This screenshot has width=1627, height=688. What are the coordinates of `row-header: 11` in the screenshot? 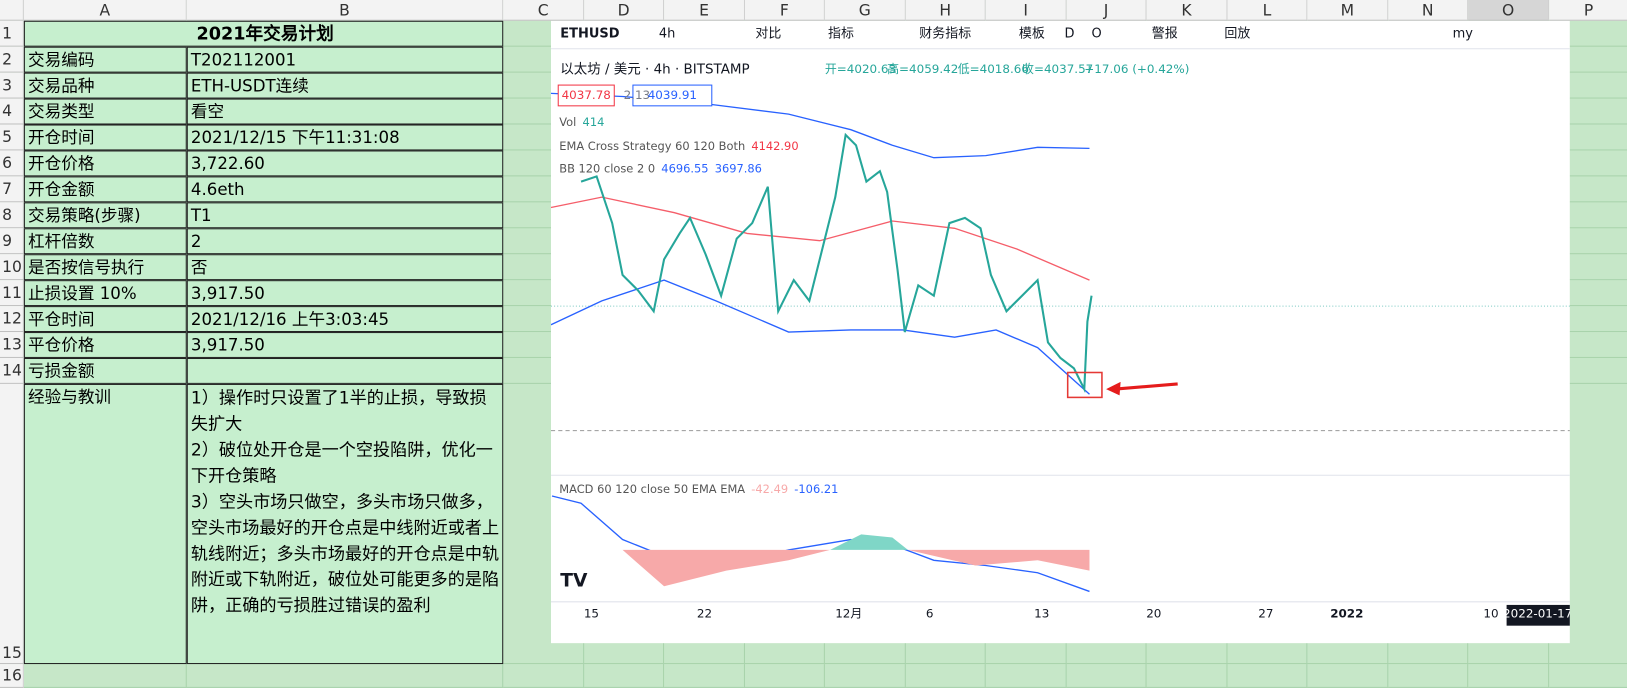 It's located at (12, 293).